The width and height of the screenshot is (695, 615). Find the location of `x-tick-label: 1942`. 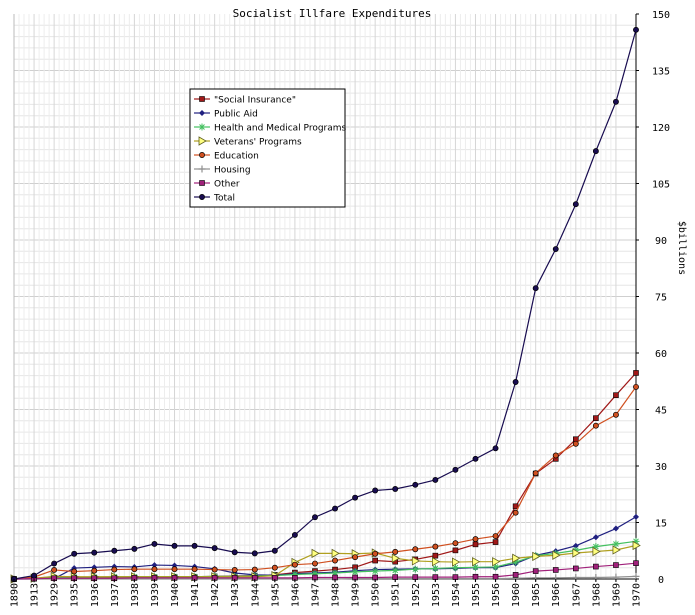

x-tick-label: 1942 is located at coordinates (215, 595).